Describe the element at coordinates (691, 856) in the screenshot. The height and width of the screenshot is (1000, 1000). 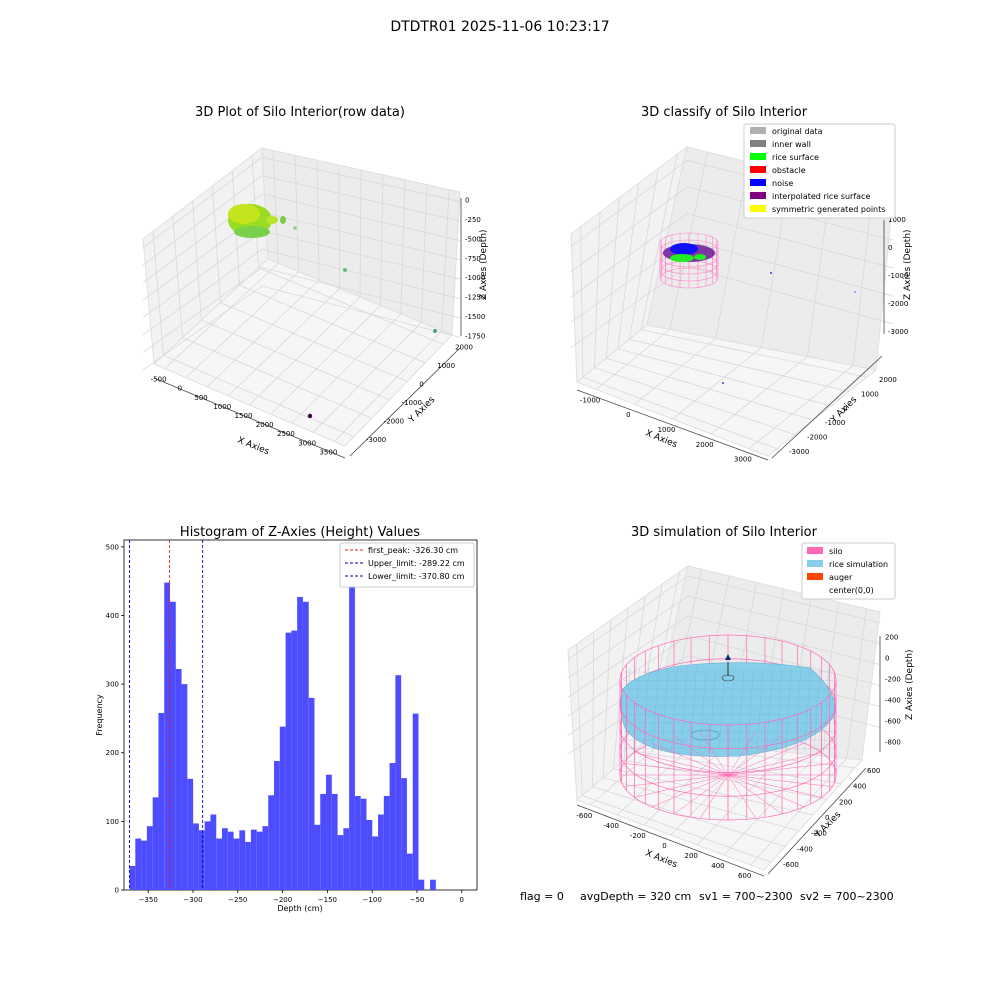
I see `x-tick-label: 200` at that location.